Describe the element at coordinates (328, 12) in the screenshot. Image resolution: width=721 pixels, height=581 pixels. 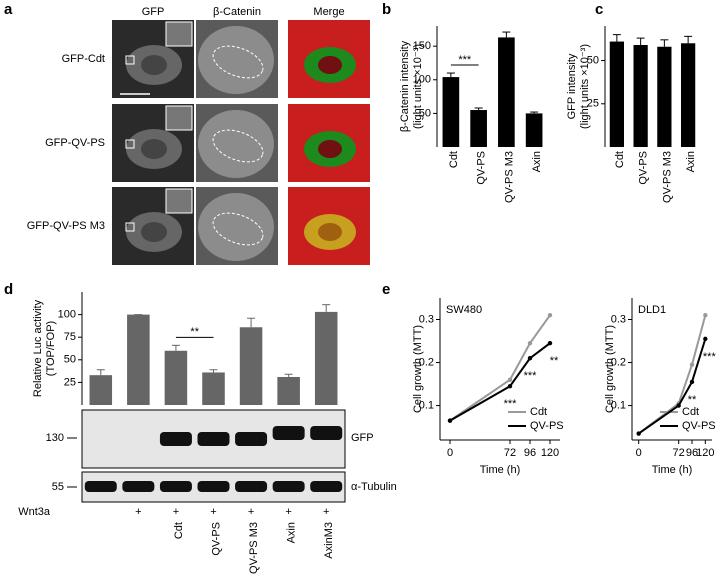
I see `column-header: Merge` at that location.